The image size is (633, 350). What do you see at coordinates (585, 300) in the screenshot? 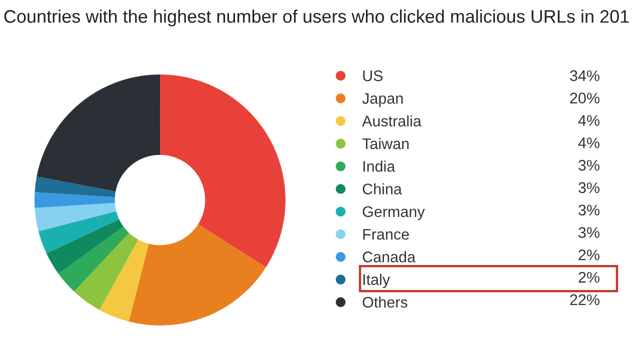
I see `data-label: 22%` at bounding box center [585, 300].